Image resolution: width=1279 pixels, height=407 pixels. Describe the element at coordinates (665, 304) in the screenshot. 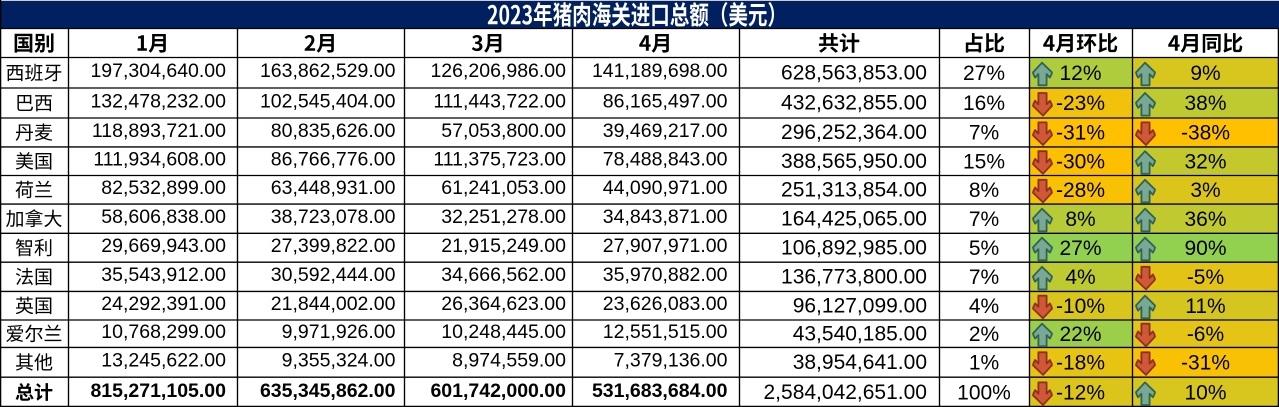

I see `svg-text: 23,626,083.00` at that location.